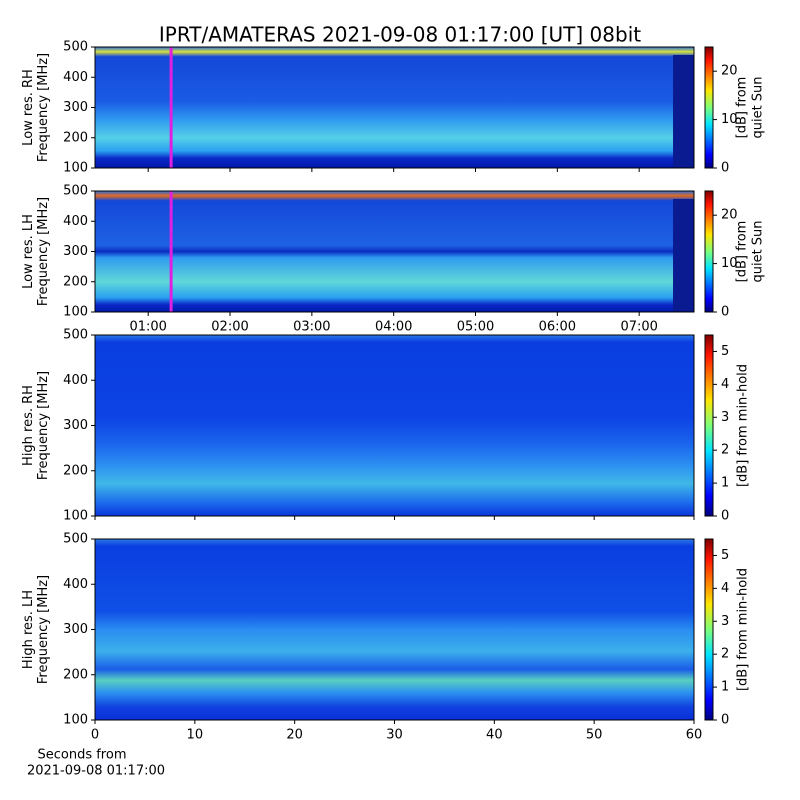 This screenshot has width=800, height=800. I want to click on x-tick-label: 50, so click(594, 735).